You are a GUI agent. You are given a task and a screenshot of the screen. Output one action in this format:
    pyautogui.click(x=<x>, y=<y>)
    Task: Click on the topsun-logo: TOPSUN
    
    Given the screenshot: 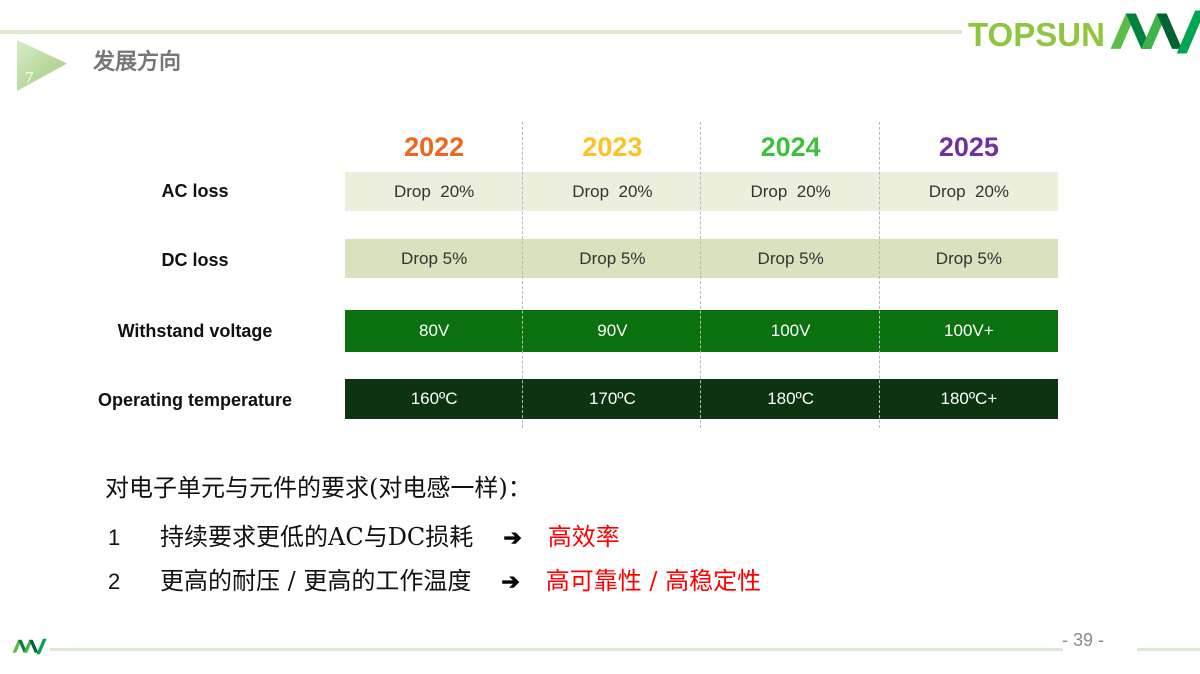 What is the action you would take?
    pyautogui.click(x=1084, y=34)
    